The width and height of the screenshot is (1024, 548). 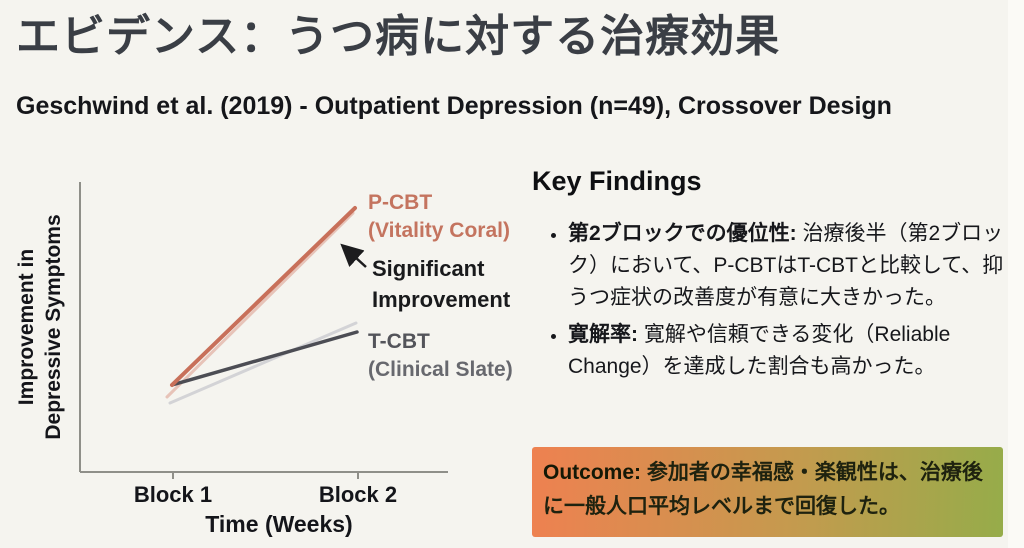 What do you see at coordinates (264, 358) in the screenshot?
I see `tcbt-line` at bounding box center [264, 358].